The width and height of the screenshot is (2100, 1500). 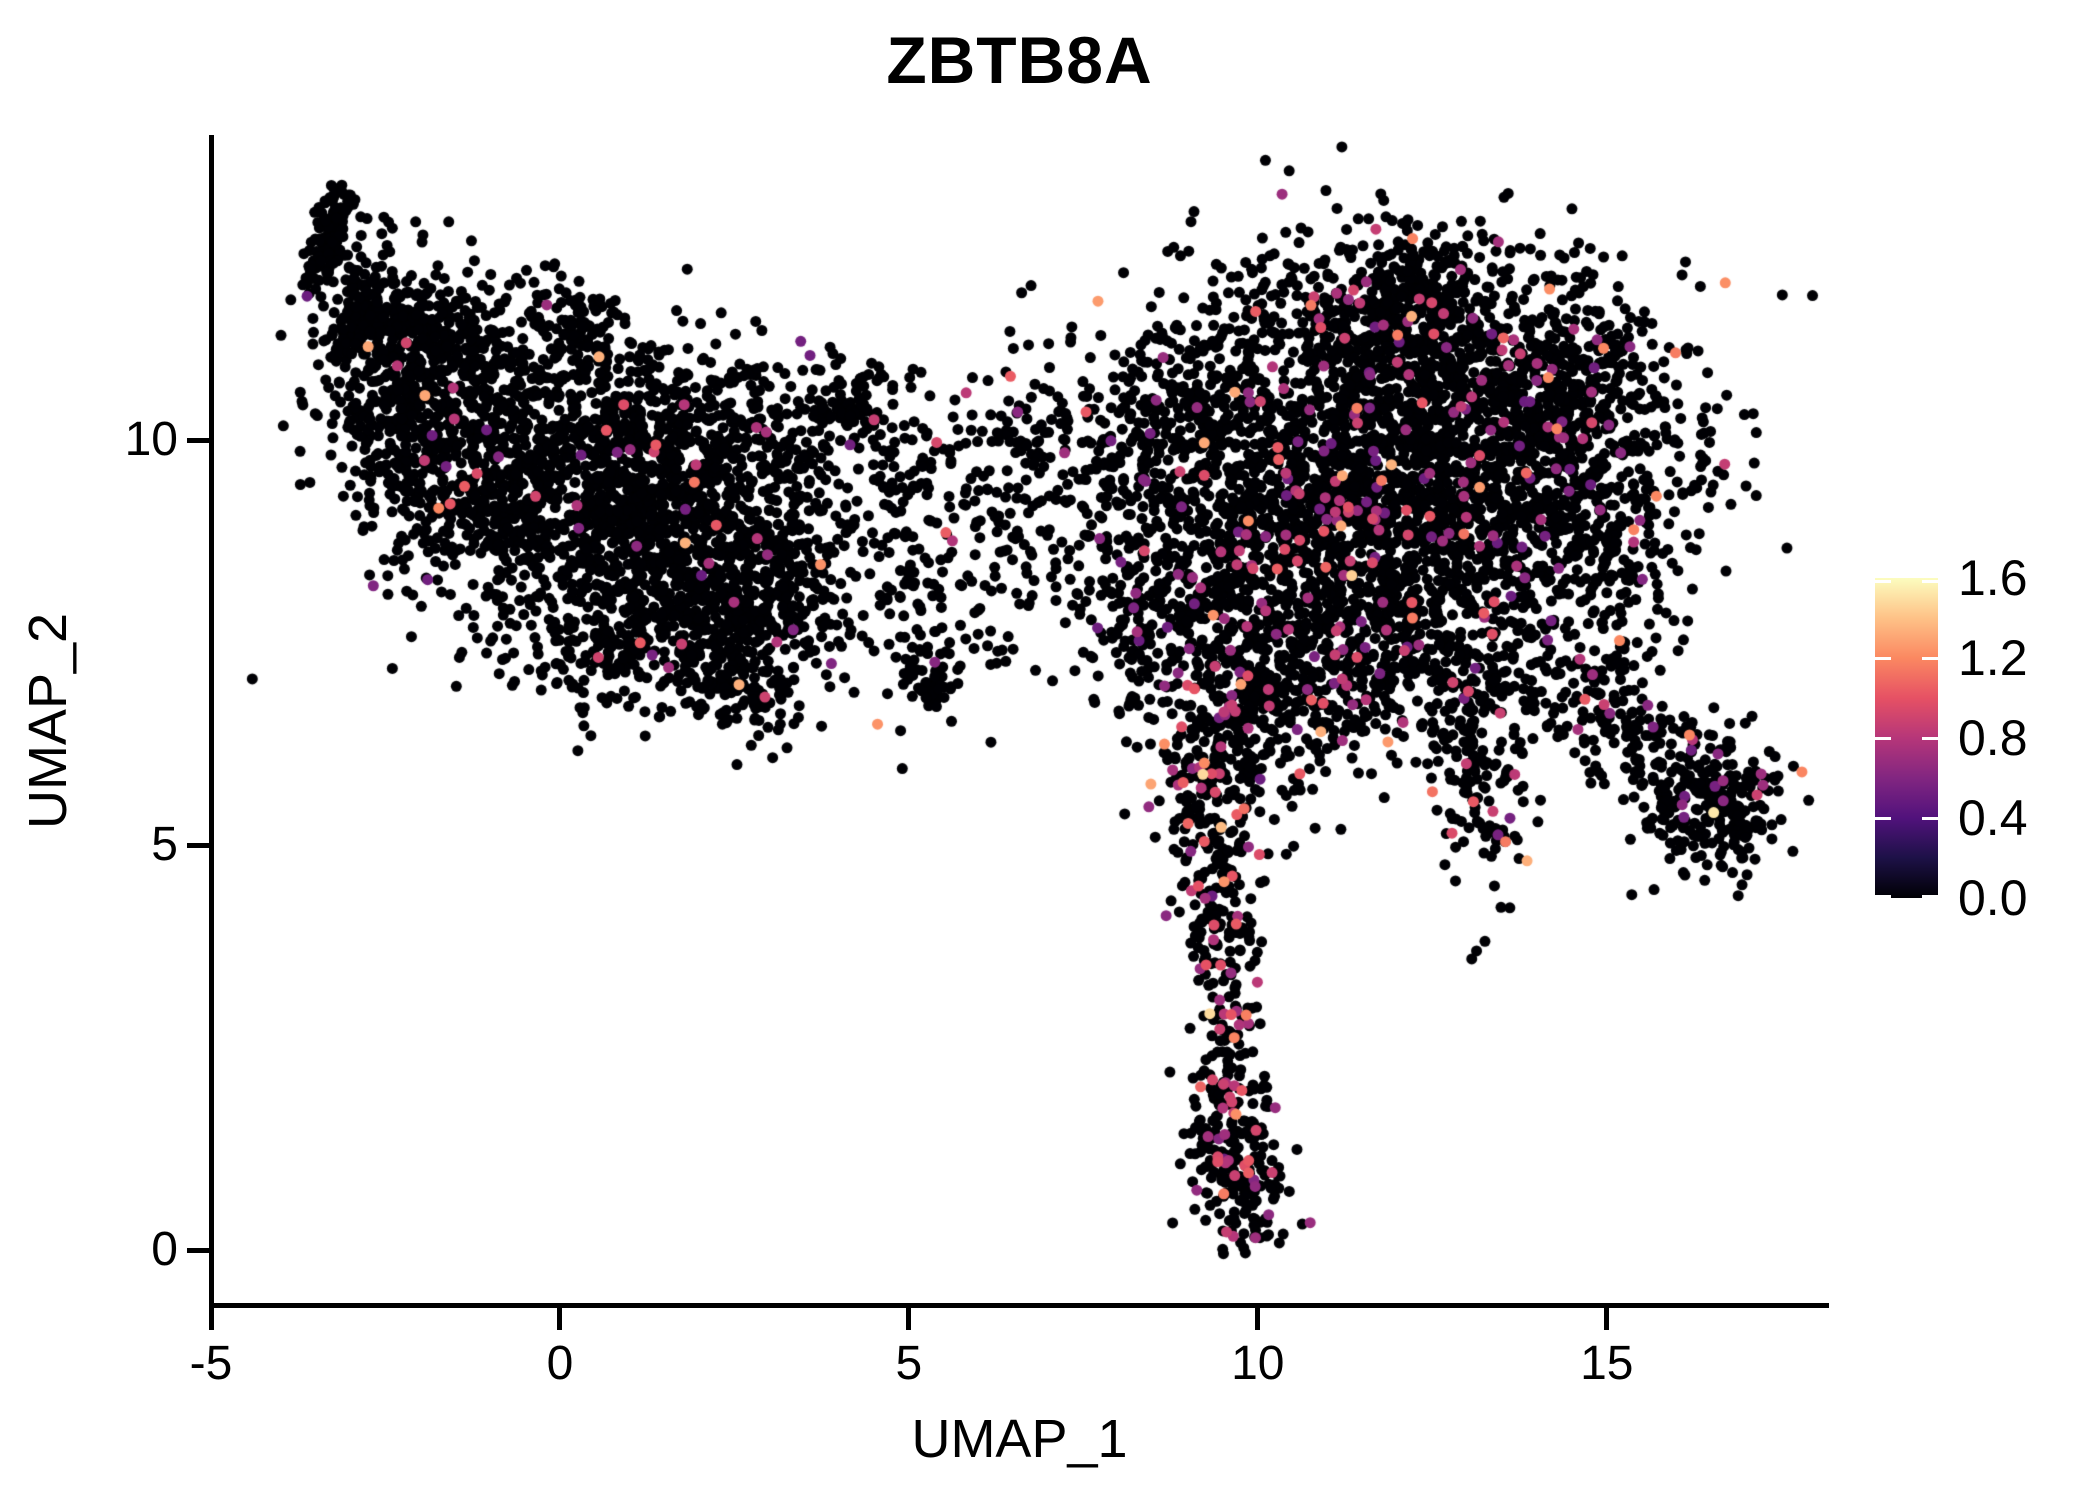 What do you see at coordinates (164, 845) in the screenshot?
I see `y-tick-label: 5` at bounding box center [164, 845].